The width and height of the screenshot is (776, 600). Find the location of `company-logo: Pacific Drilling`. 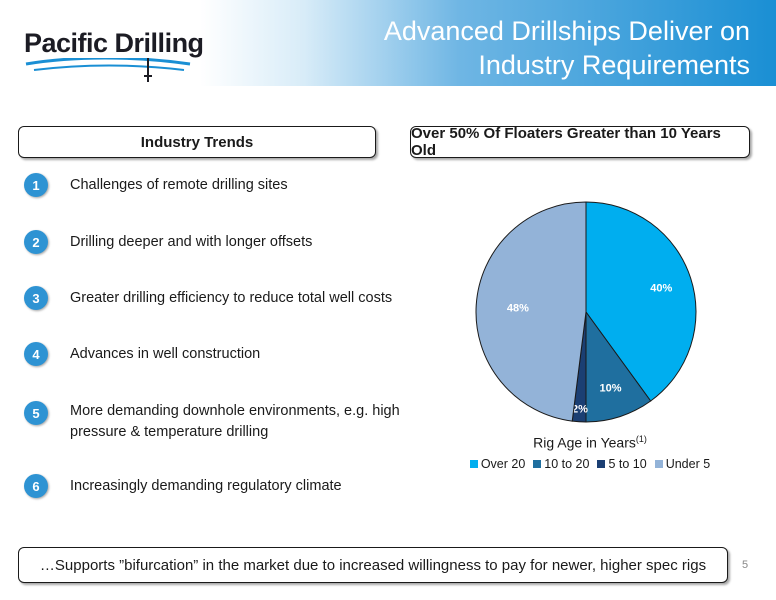

company-logo: Pacific Drilling is located at coordinates (114, 53).